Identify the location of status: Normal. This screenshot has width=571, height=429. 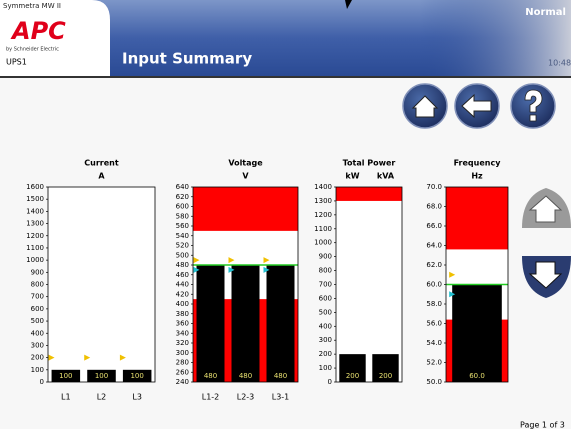
(545, 12).